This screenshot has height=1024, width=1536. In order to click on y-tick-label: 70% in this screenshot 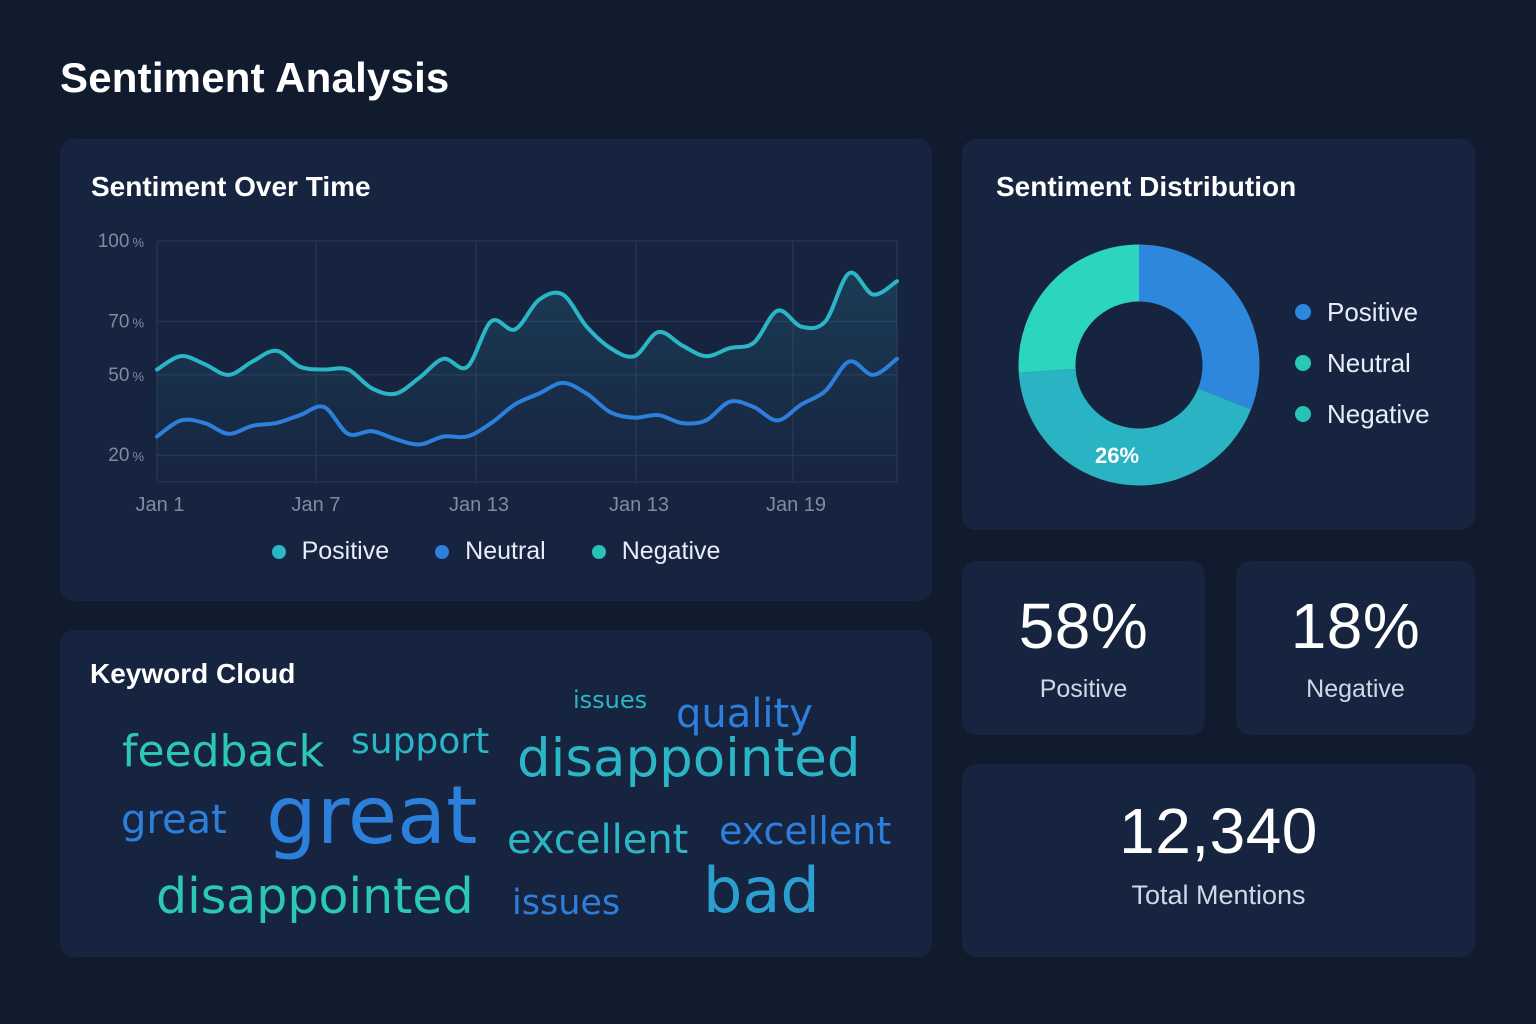, I will do `click(126, 321)`.